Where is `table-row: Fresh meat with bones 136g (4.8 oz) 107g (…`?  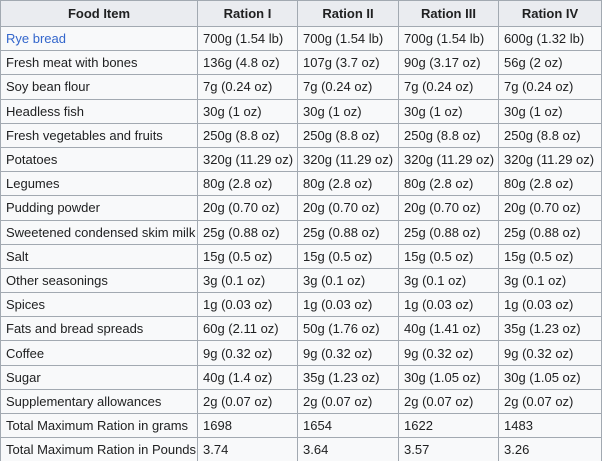
table-row: Fresh meat with bones 136g (4.8 oz) 107g (… is located at coordinates (301, 63).